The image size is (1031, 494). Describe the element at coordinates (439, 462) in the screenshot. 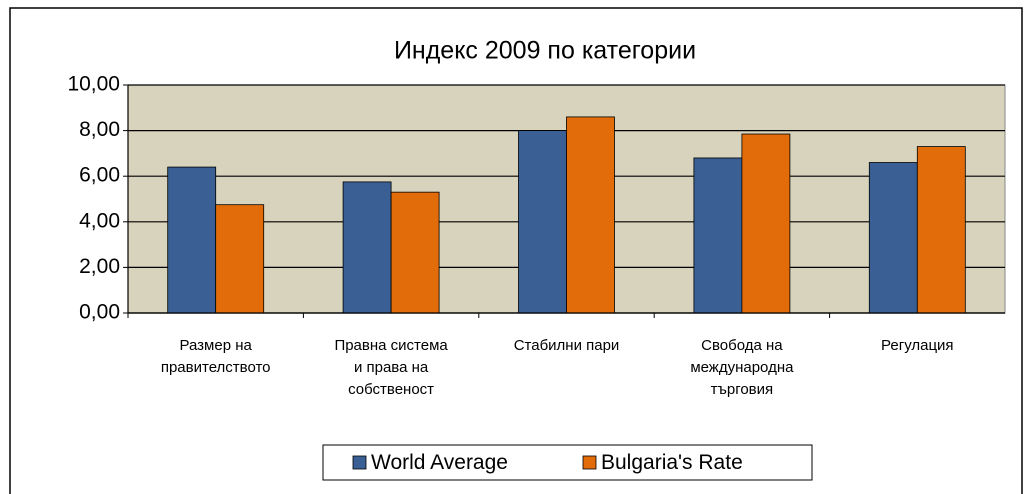

I see `legend-label: World Average` at that location.